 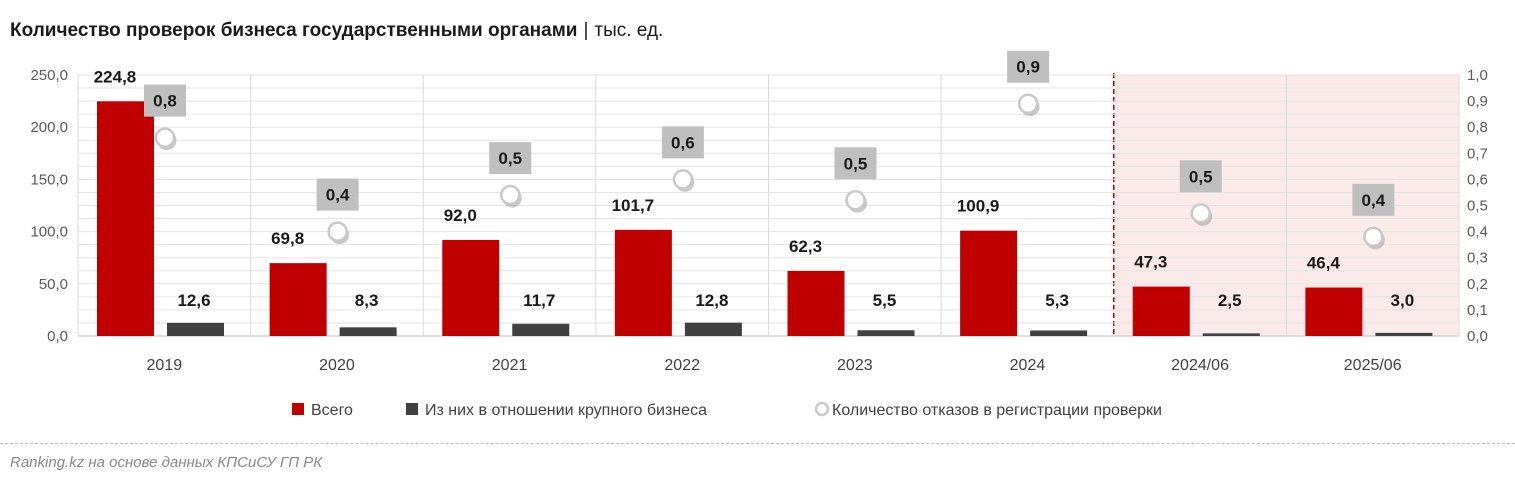 What do you see at coordinates (1477, 101) in the screenshot?
I see `y-right-tick-label: 0,9` at bounding box center [1477, 101].